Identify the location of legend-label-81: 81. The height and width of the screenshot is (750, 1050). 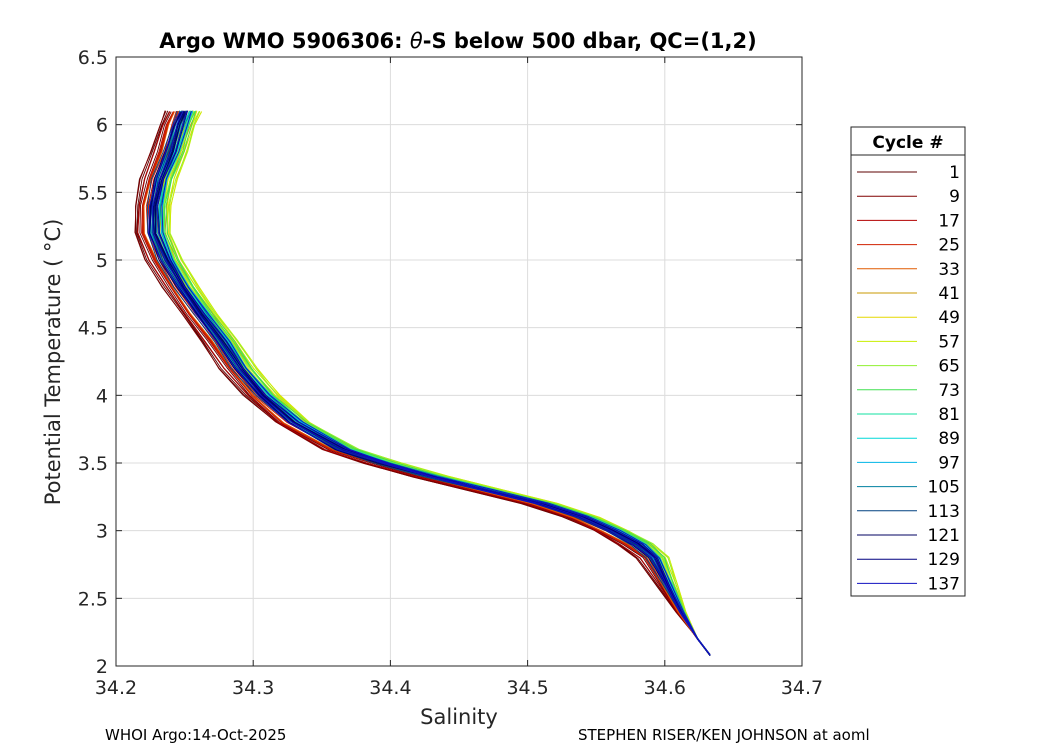
(949, 415).